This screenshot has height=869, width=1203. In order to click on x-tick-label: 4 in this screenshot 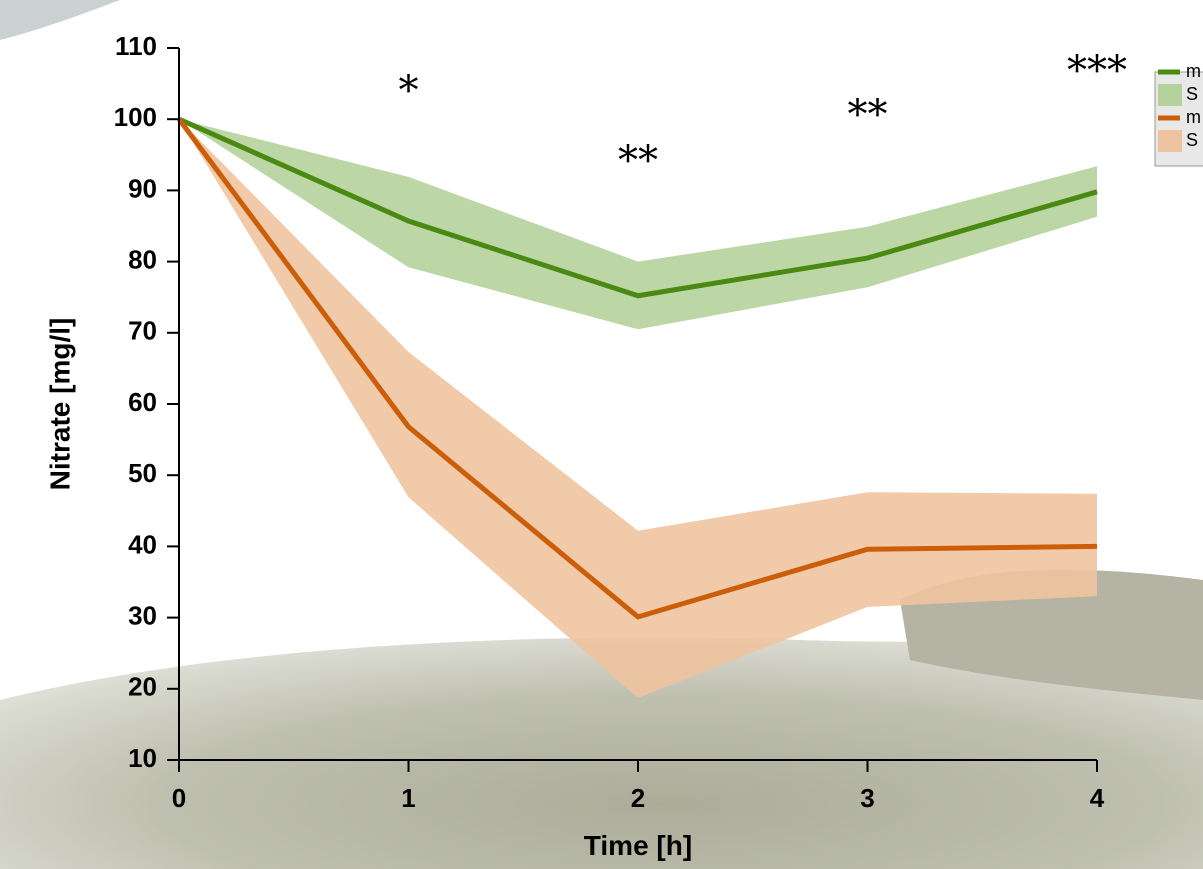, I will do `click(1097, 798)`.